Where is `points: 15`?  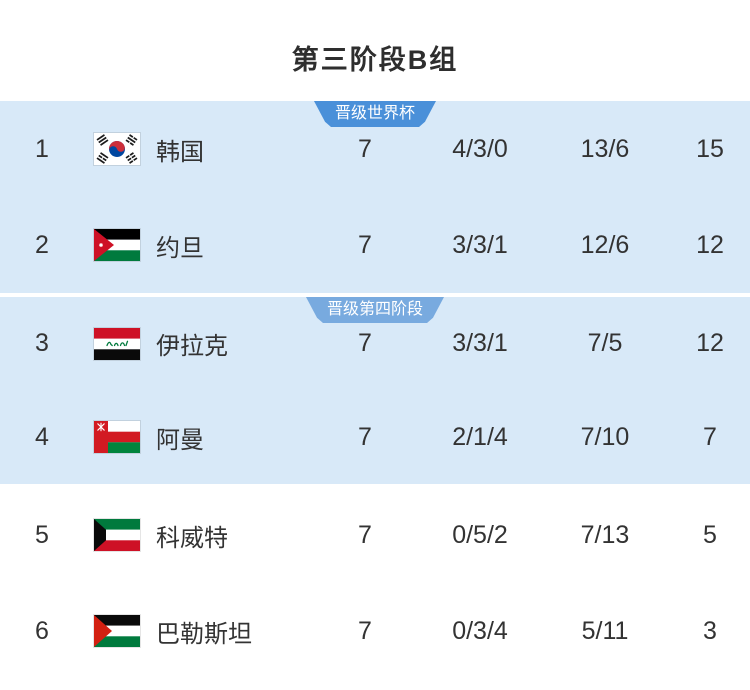 points: 15 is located at coordinates (710, 148).